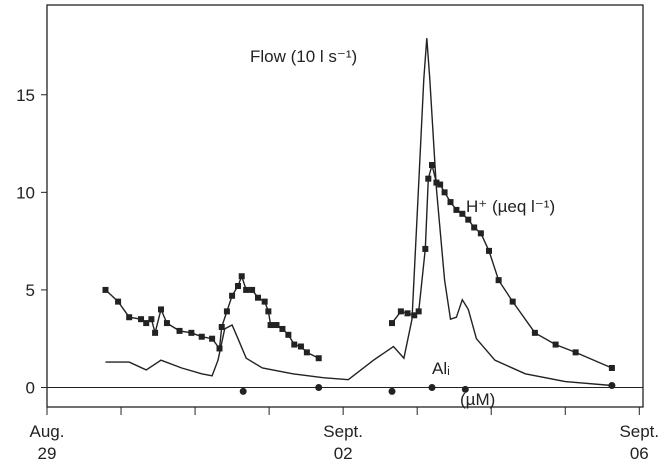 The height and width of the screenshot is (467, 671). Describe the element at coordinates (477, 399) in the screenshot. I see `al-unit: (µM)` at that location.